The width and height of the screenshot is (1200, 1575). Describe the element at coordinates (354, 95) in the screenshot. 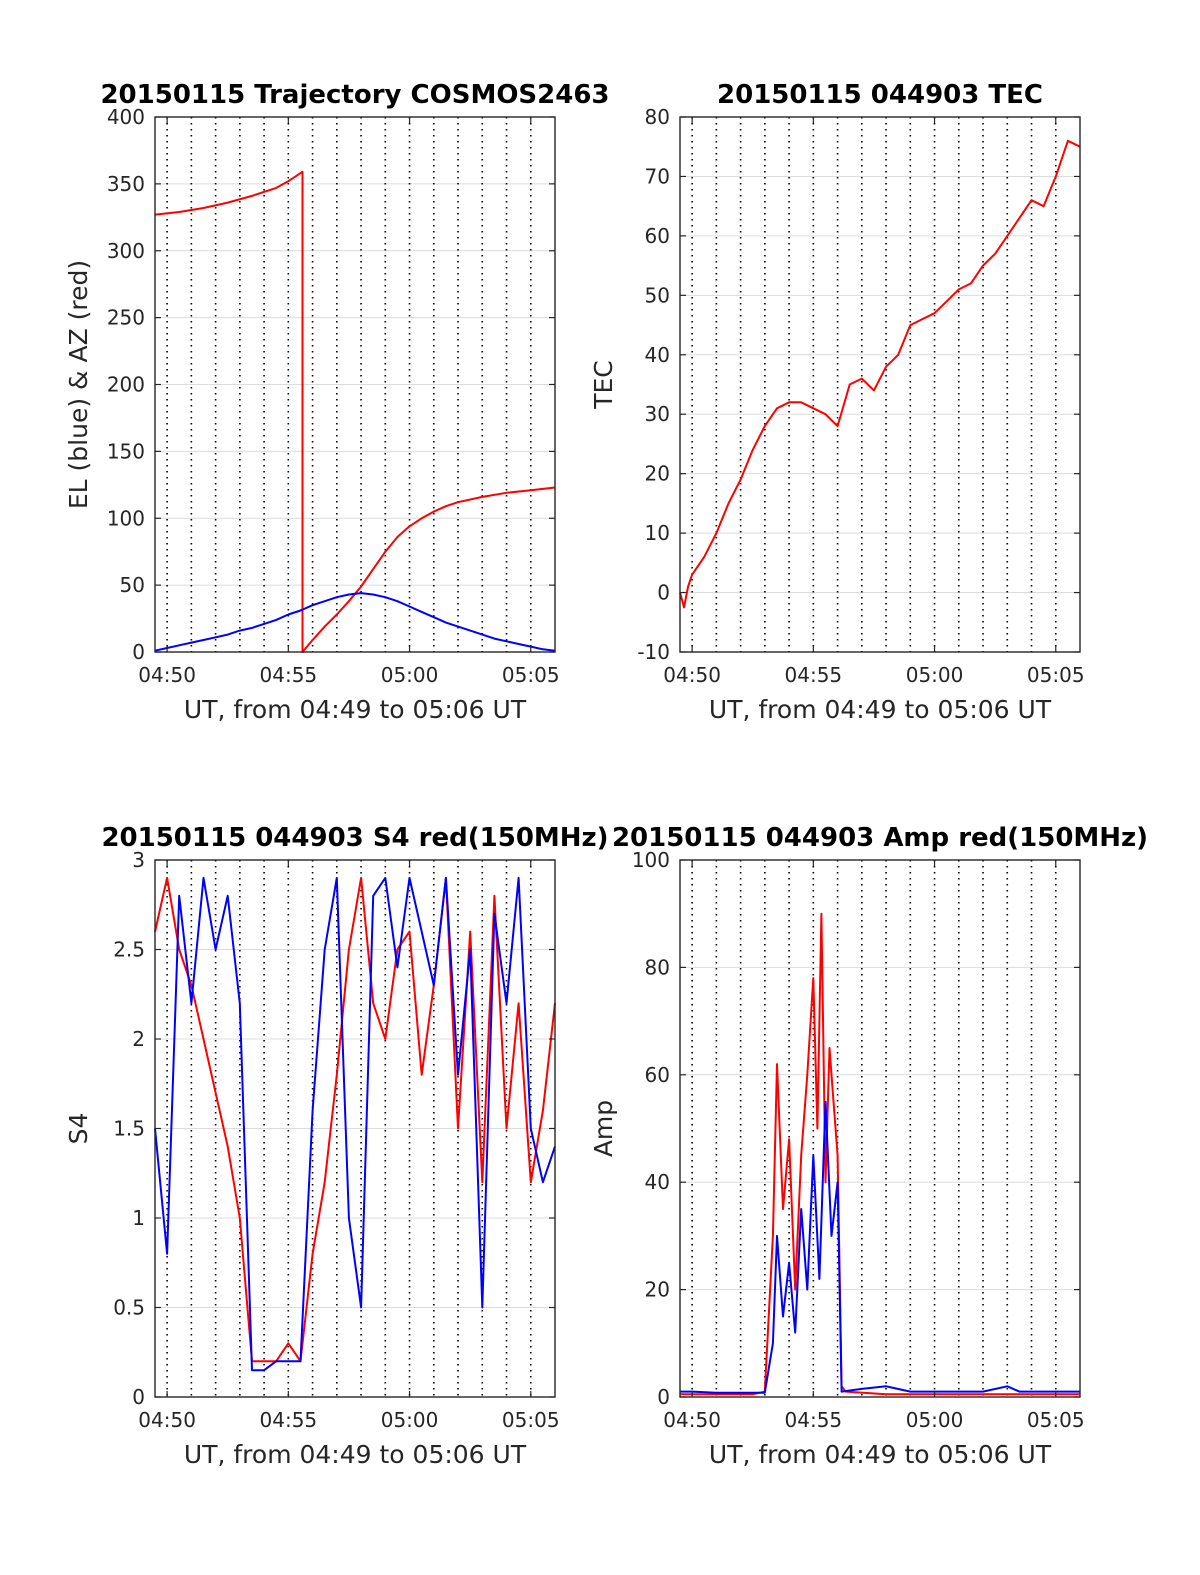

I see `chart-title: 20150115 Trajectory COSMOS2463` at that location.